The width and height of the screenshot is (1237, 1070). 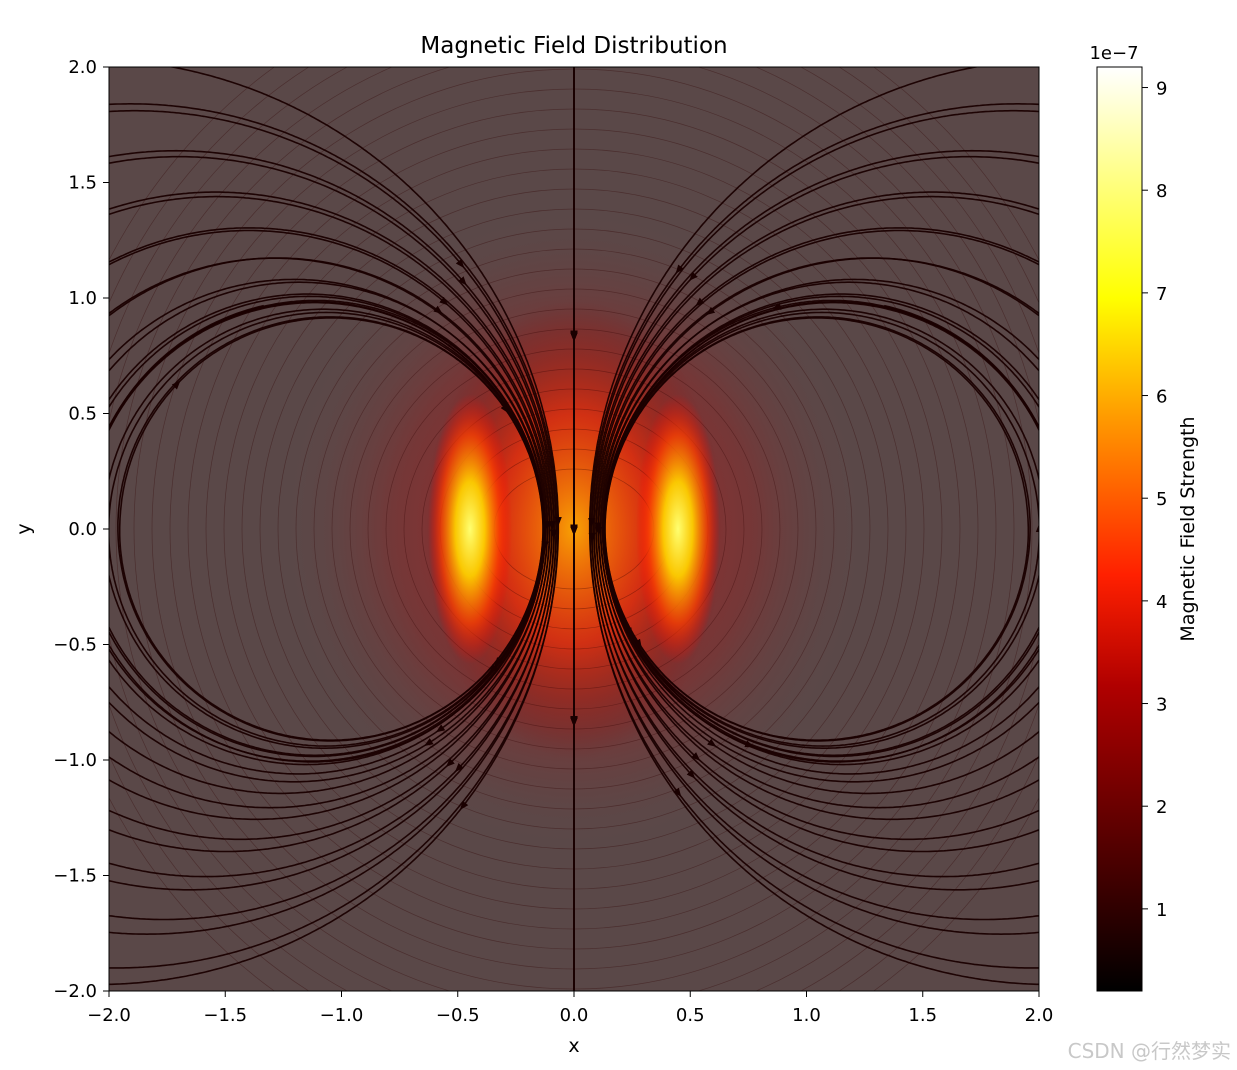 I want to click on x-tick-label: −0.5, so click(x=458, y=1015).